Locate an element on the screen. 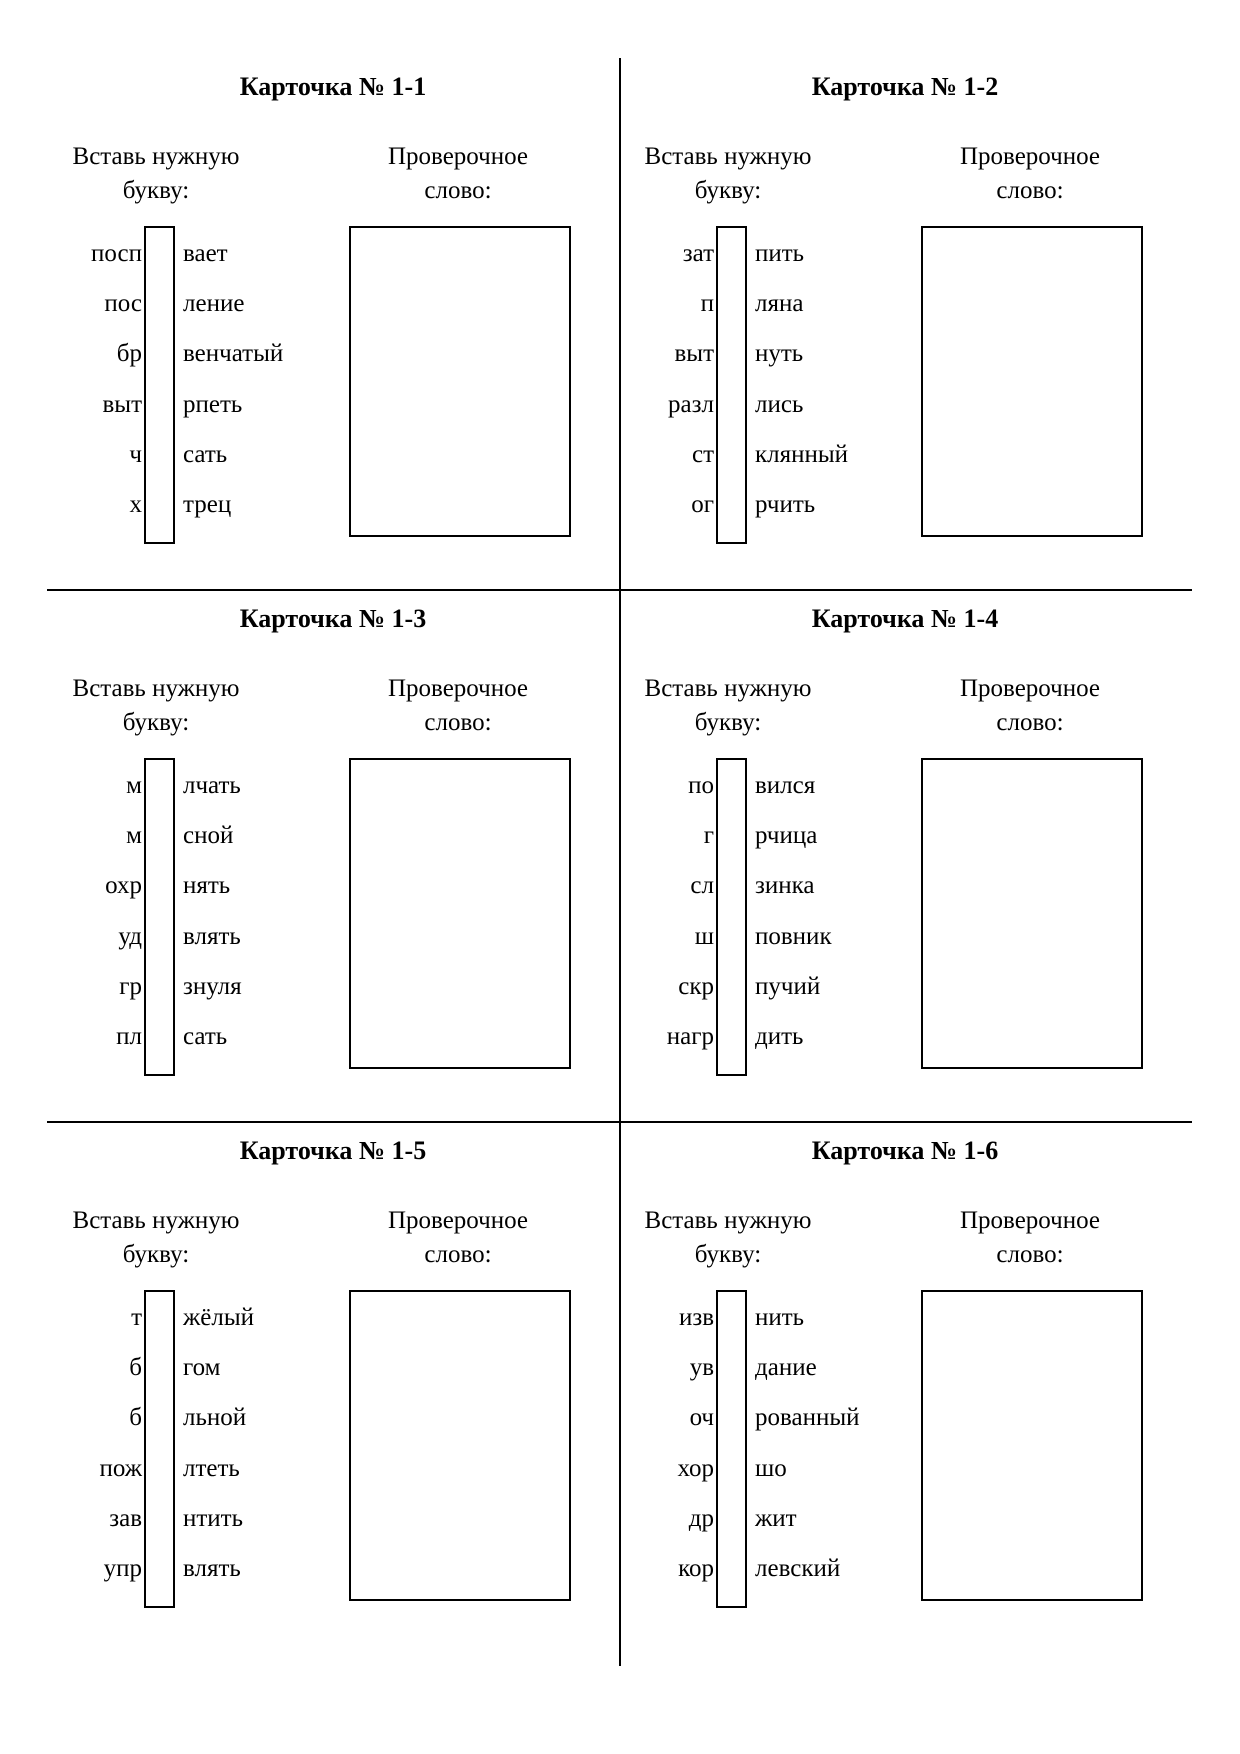 The image size is (1240, 1754). word-prefix: п is located at coordinates (707, 303).